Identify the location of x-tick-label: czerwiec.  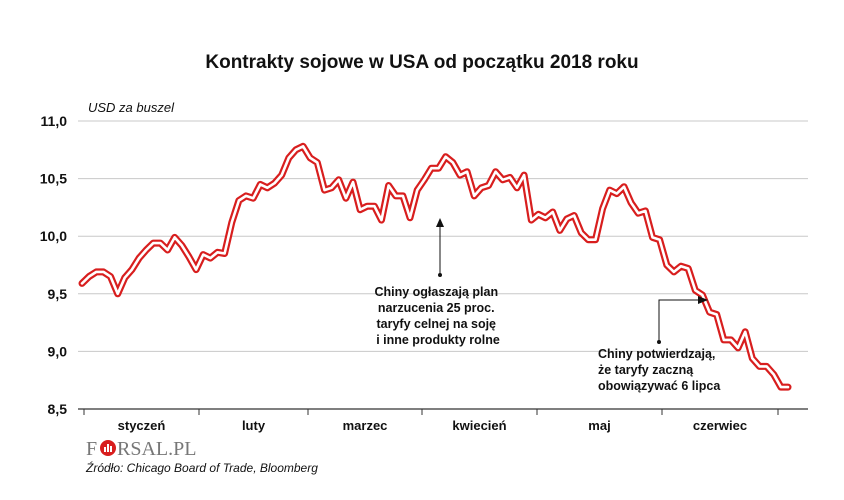
(720, 425).